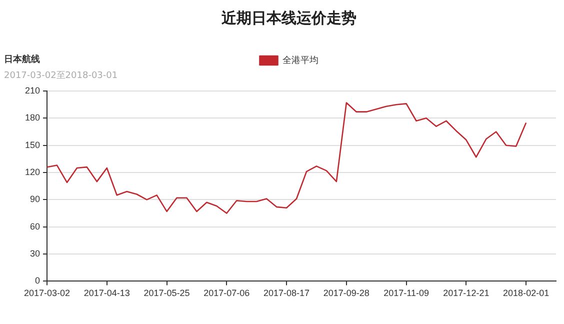 The image size is (564, 324). Describe the element at coordinates (35, 199) in the screenshot. I see `y-tick-label: 90` at that location.